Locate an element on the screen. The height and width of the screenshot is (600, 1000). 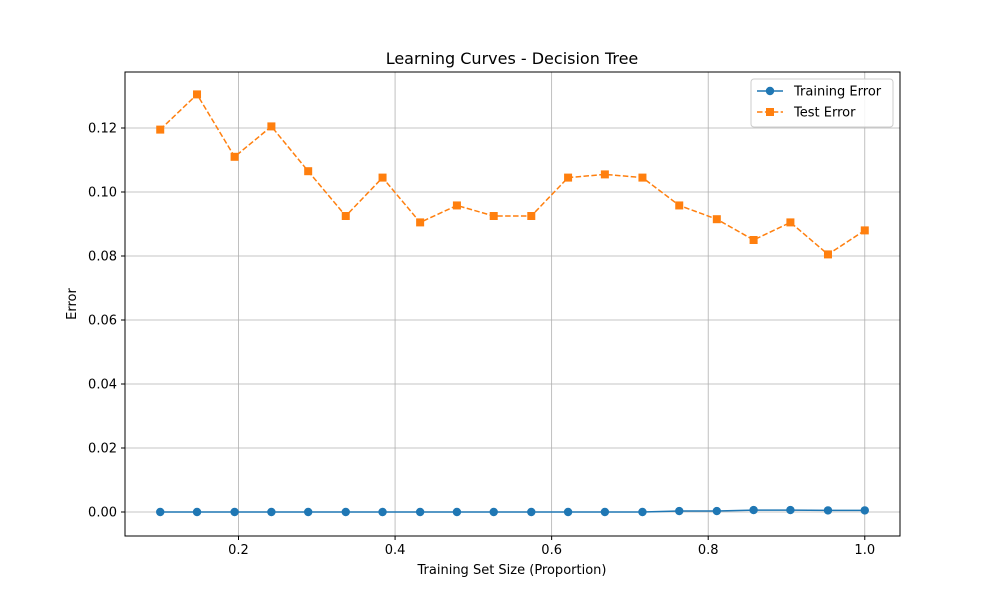
y-axis-ticks: 0.00 0.02 0.04 0.06 0.08 0.10 0.12 is located at coordinates (106, 321).